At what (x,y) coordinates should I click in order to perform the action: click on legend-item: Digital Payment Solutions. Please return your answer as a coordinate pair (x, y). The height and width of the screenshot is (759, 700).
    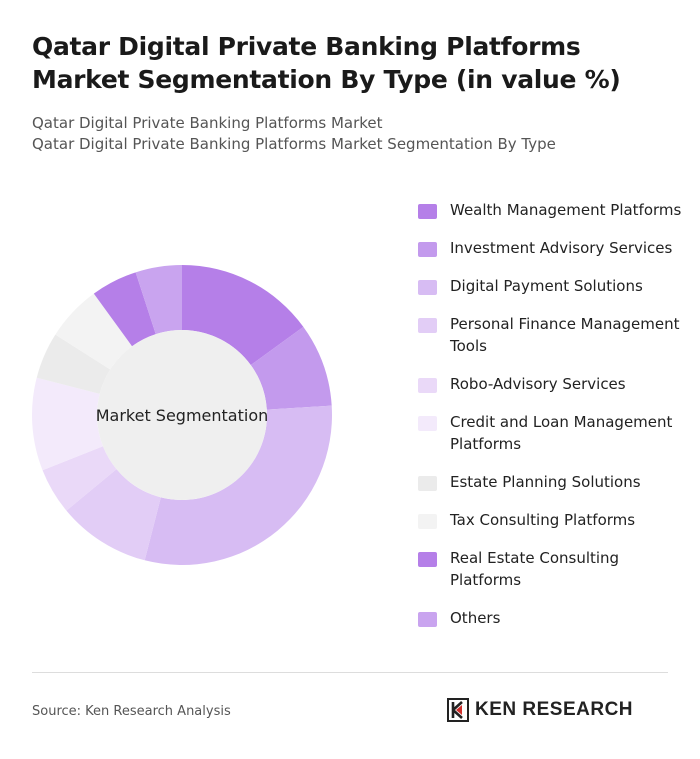
    Looking at the image, I should click on (553, 286).